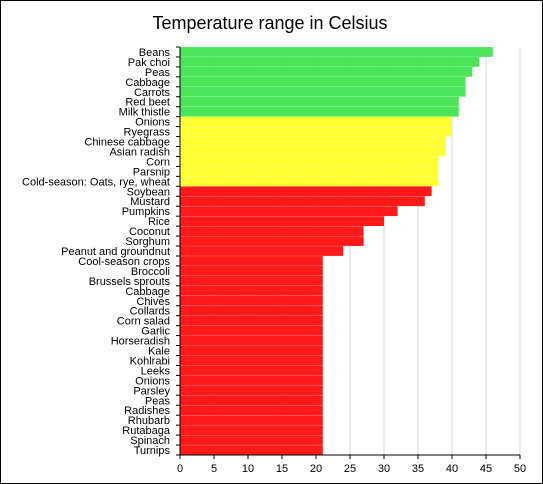 The height and width of the screenshot is (484, 543). Describe the element at coordinates (147, 242) in the screenshot. I see `category-label: Sorghum` at that location.